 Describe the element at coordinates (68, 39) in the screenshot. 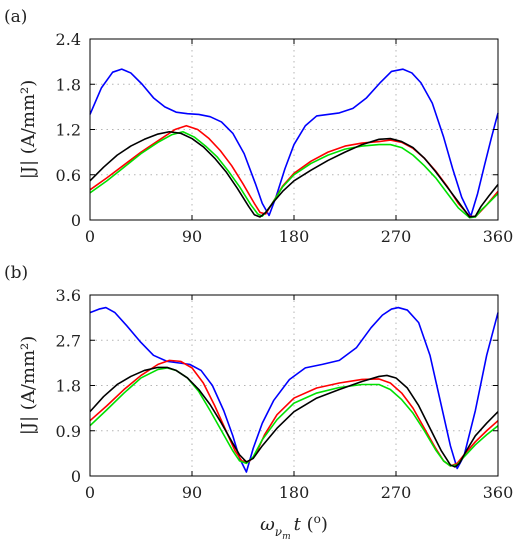

I see `y-tick-label: 2.4` at that location.